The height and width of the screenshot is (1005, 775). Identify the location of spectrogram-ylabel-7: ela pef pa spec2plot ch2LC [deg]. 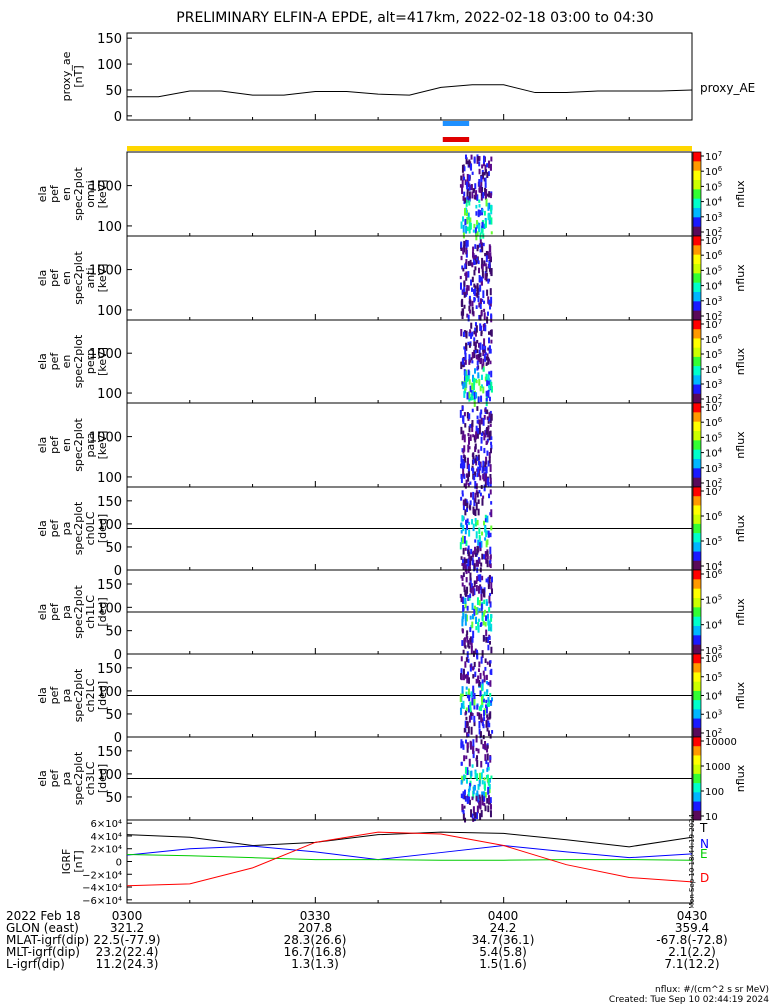
(72, 695).